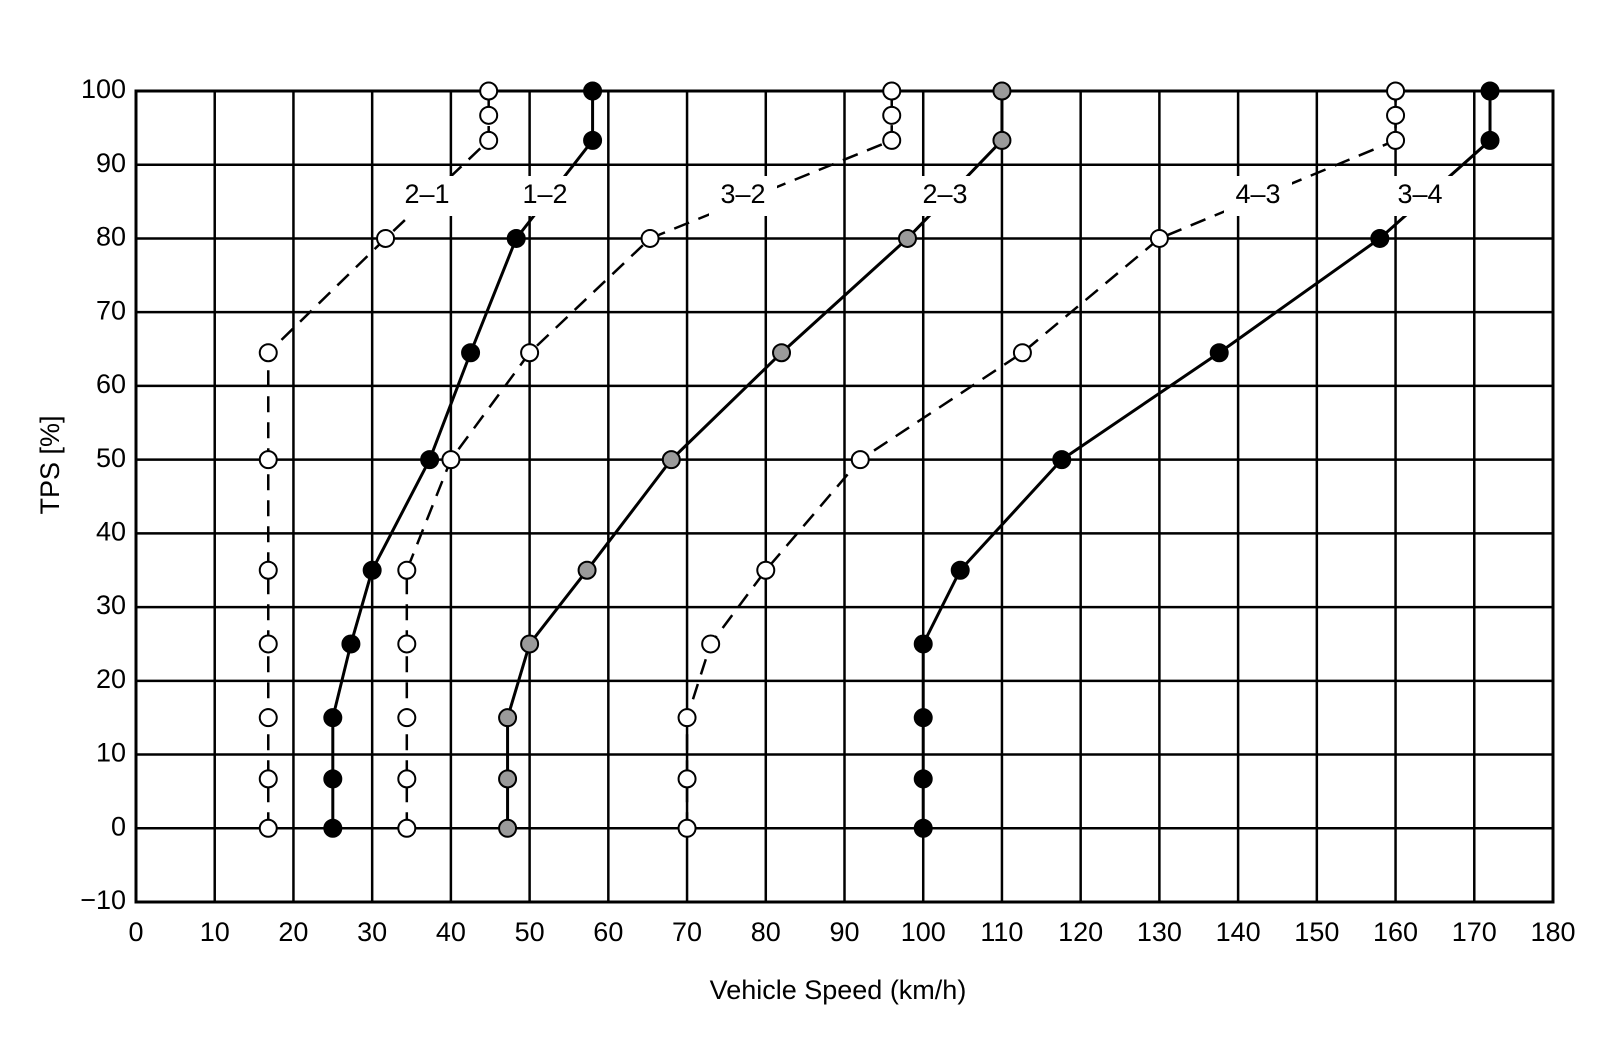  What do you see at coordinates (944, 194) in the screenshot?
I see `series-label: 2–3` at bounding box center [944, 194].